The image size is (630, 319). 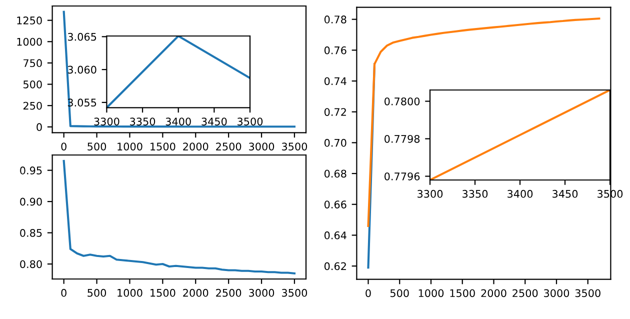 What do you see at coordinates (31, 202) in the screenshot?
I see `y-tick-label: 0.90` at bounding box center [31, 202].